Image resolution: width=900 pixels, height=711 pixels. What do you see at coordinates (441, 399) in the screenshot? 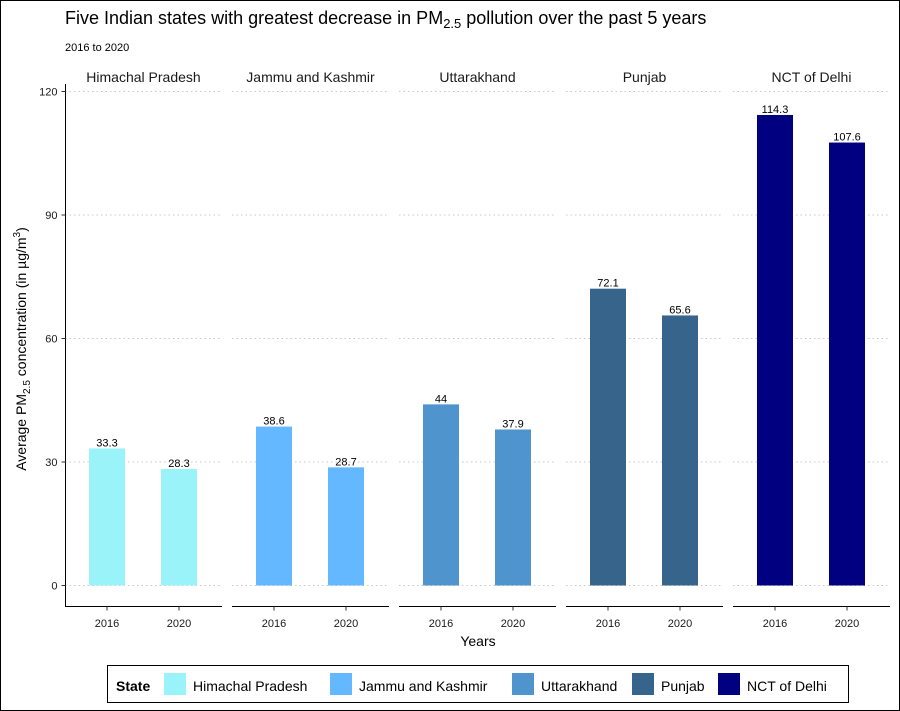
I see `data-label: 44` at bounding box center [441, 399].